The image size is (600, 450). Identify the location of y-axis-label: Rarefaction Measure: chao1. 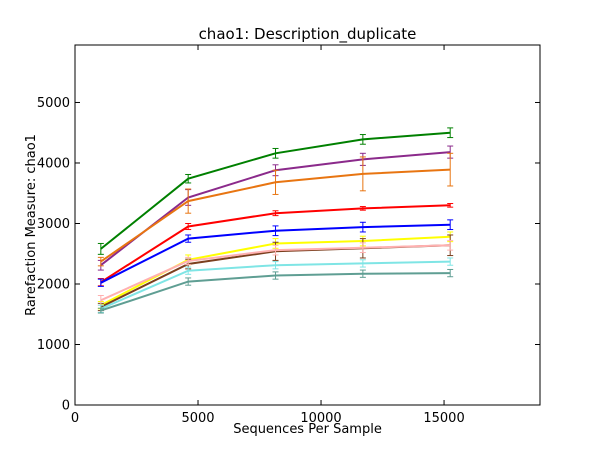
(31, 225).